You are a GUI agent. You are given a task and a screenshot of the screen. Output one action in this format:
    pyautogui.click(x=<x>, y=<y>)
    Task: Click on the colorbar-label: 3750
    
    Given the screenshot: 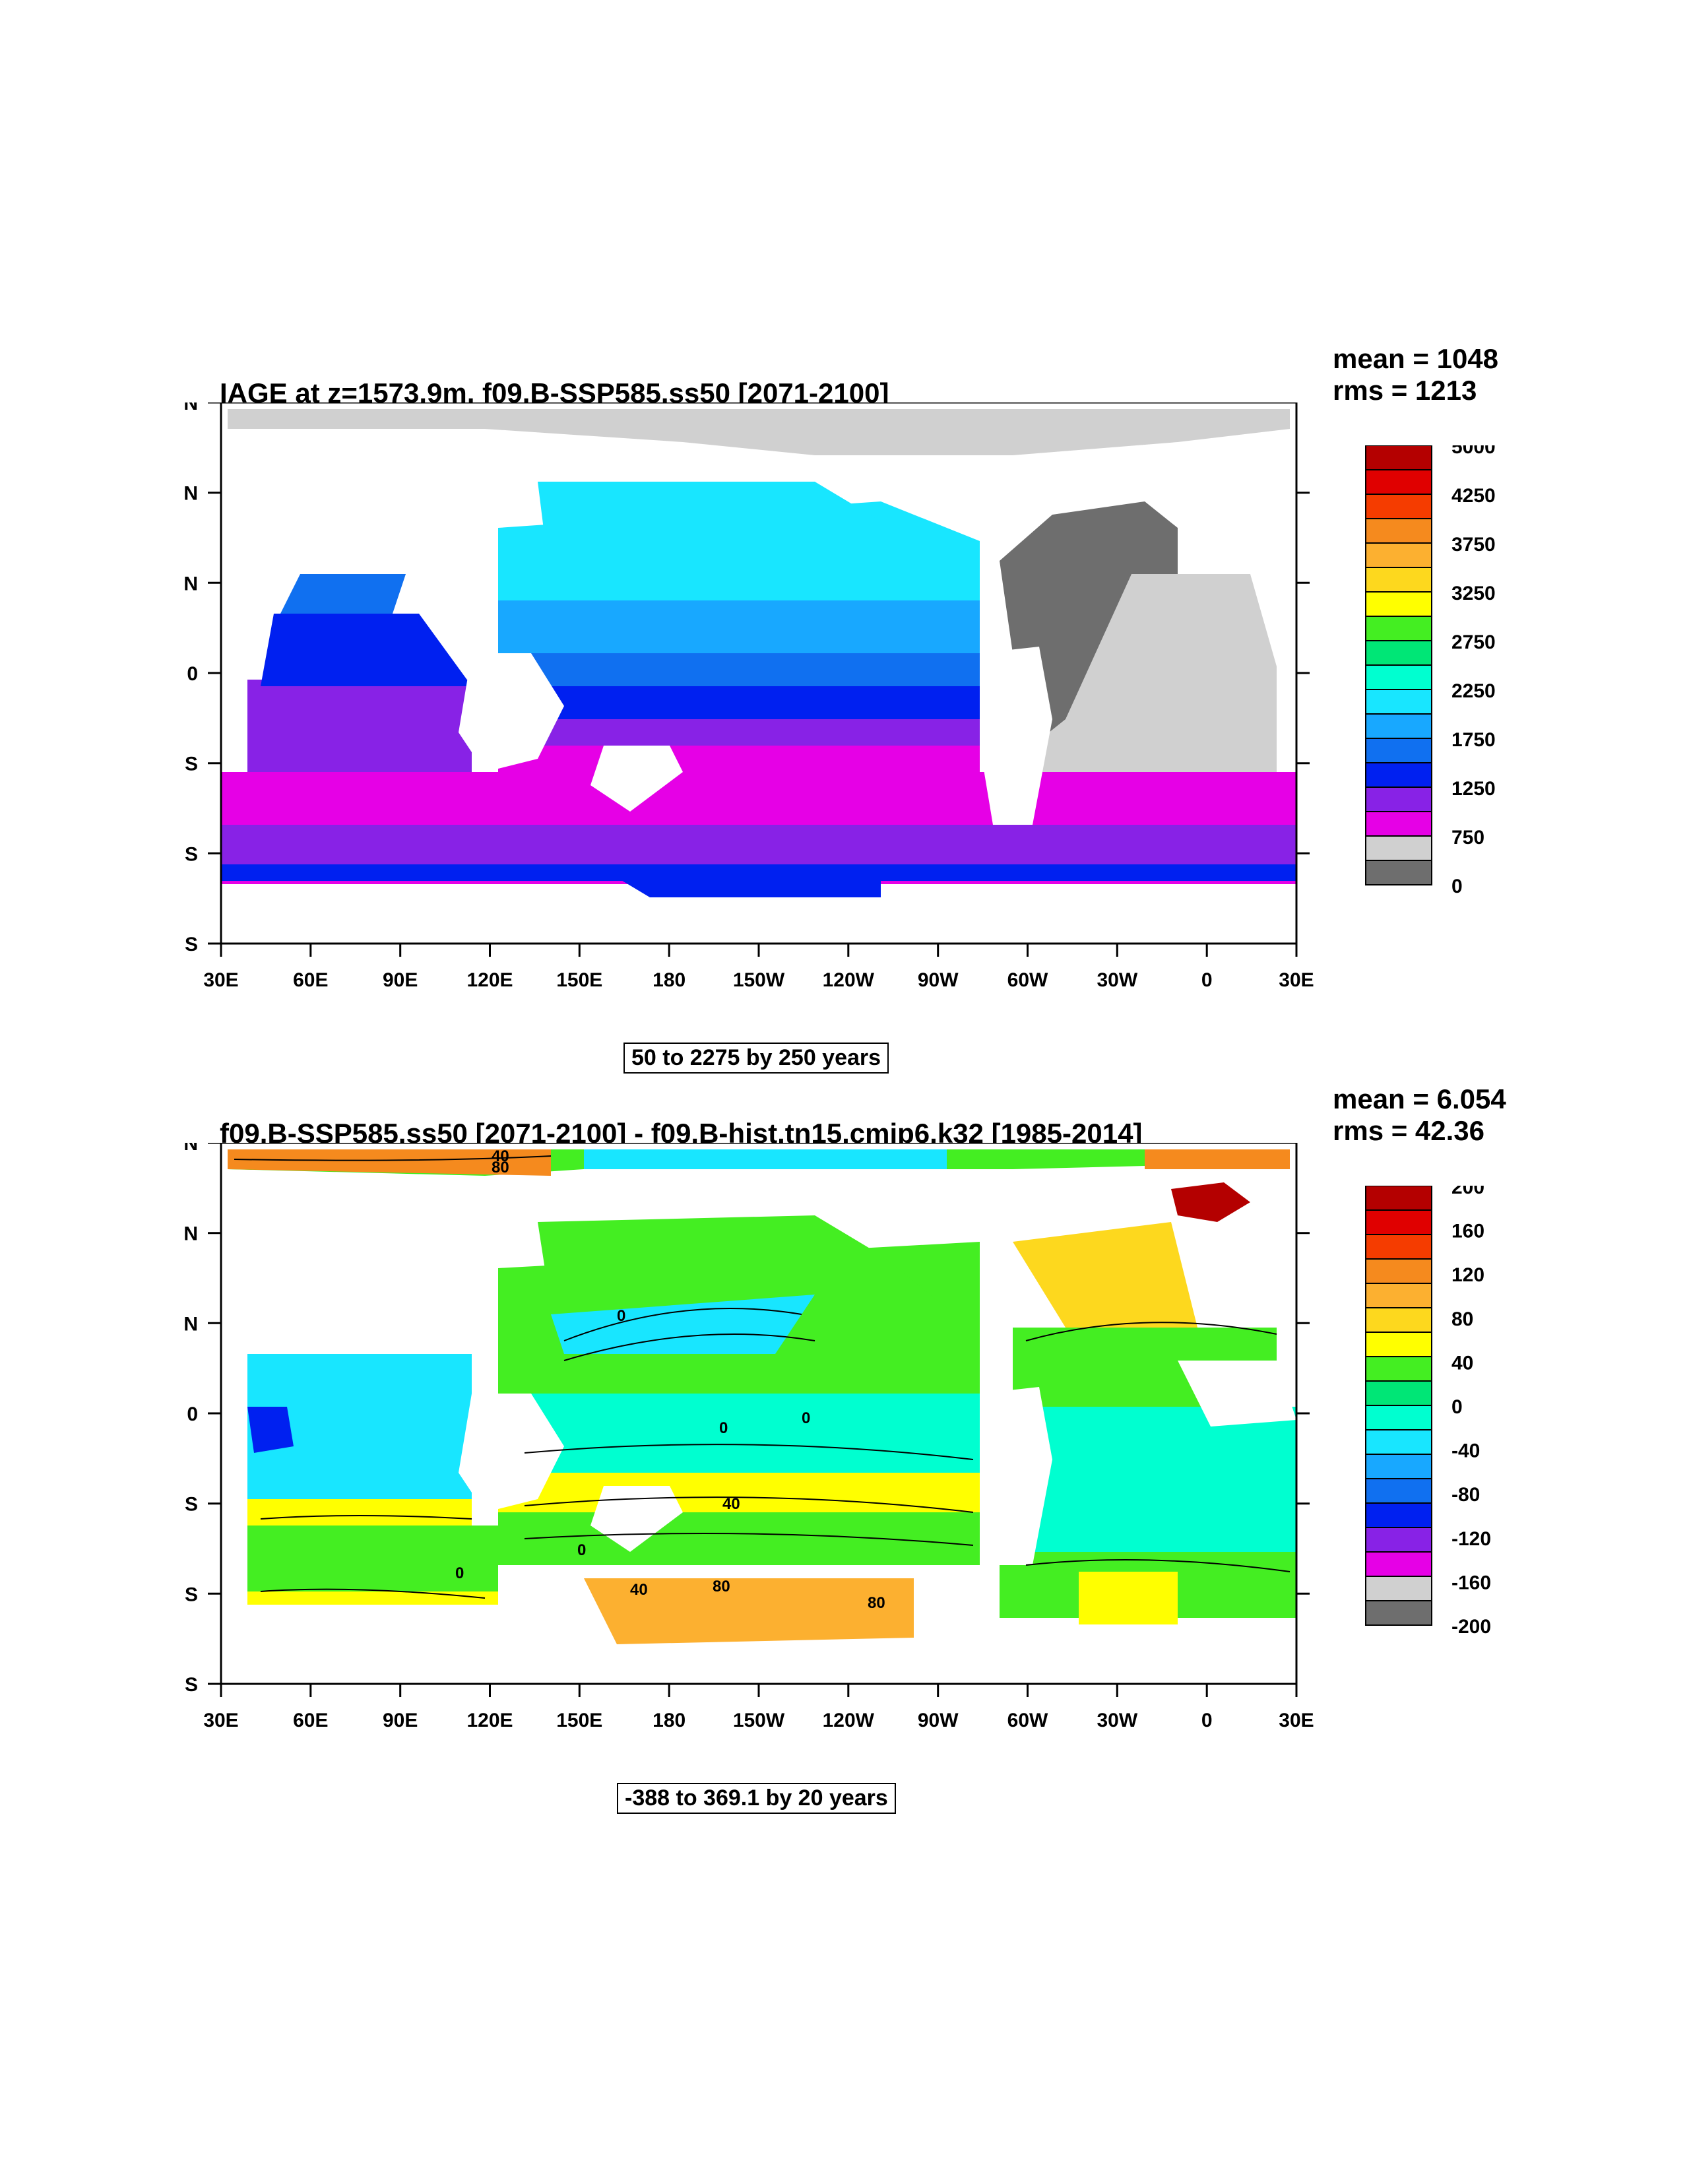 What is the action you would take?
    pyautogui.click(x=1473, y=545)
    